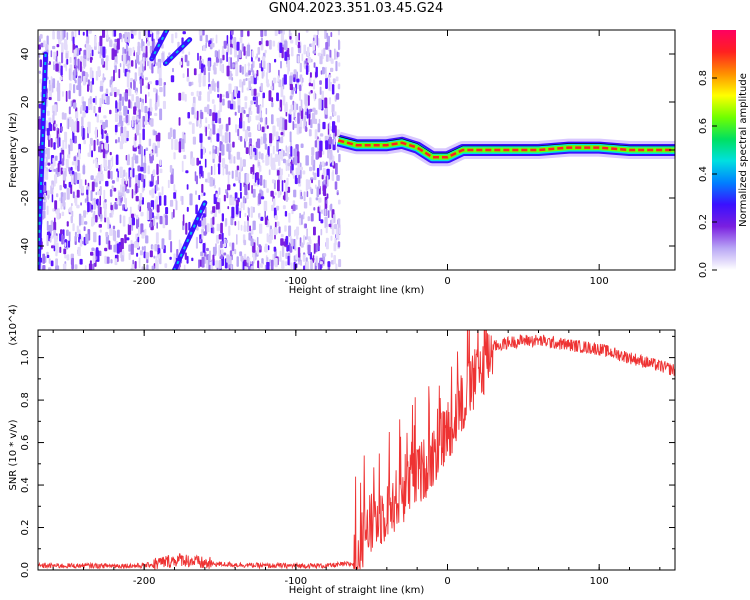 The height and width of the screenshot is (600, 750). What do you see at coordinates (599, 281) in the screenshot?
I see `heatmap-x-tick-label: 100` at bounding box center [599, 281].